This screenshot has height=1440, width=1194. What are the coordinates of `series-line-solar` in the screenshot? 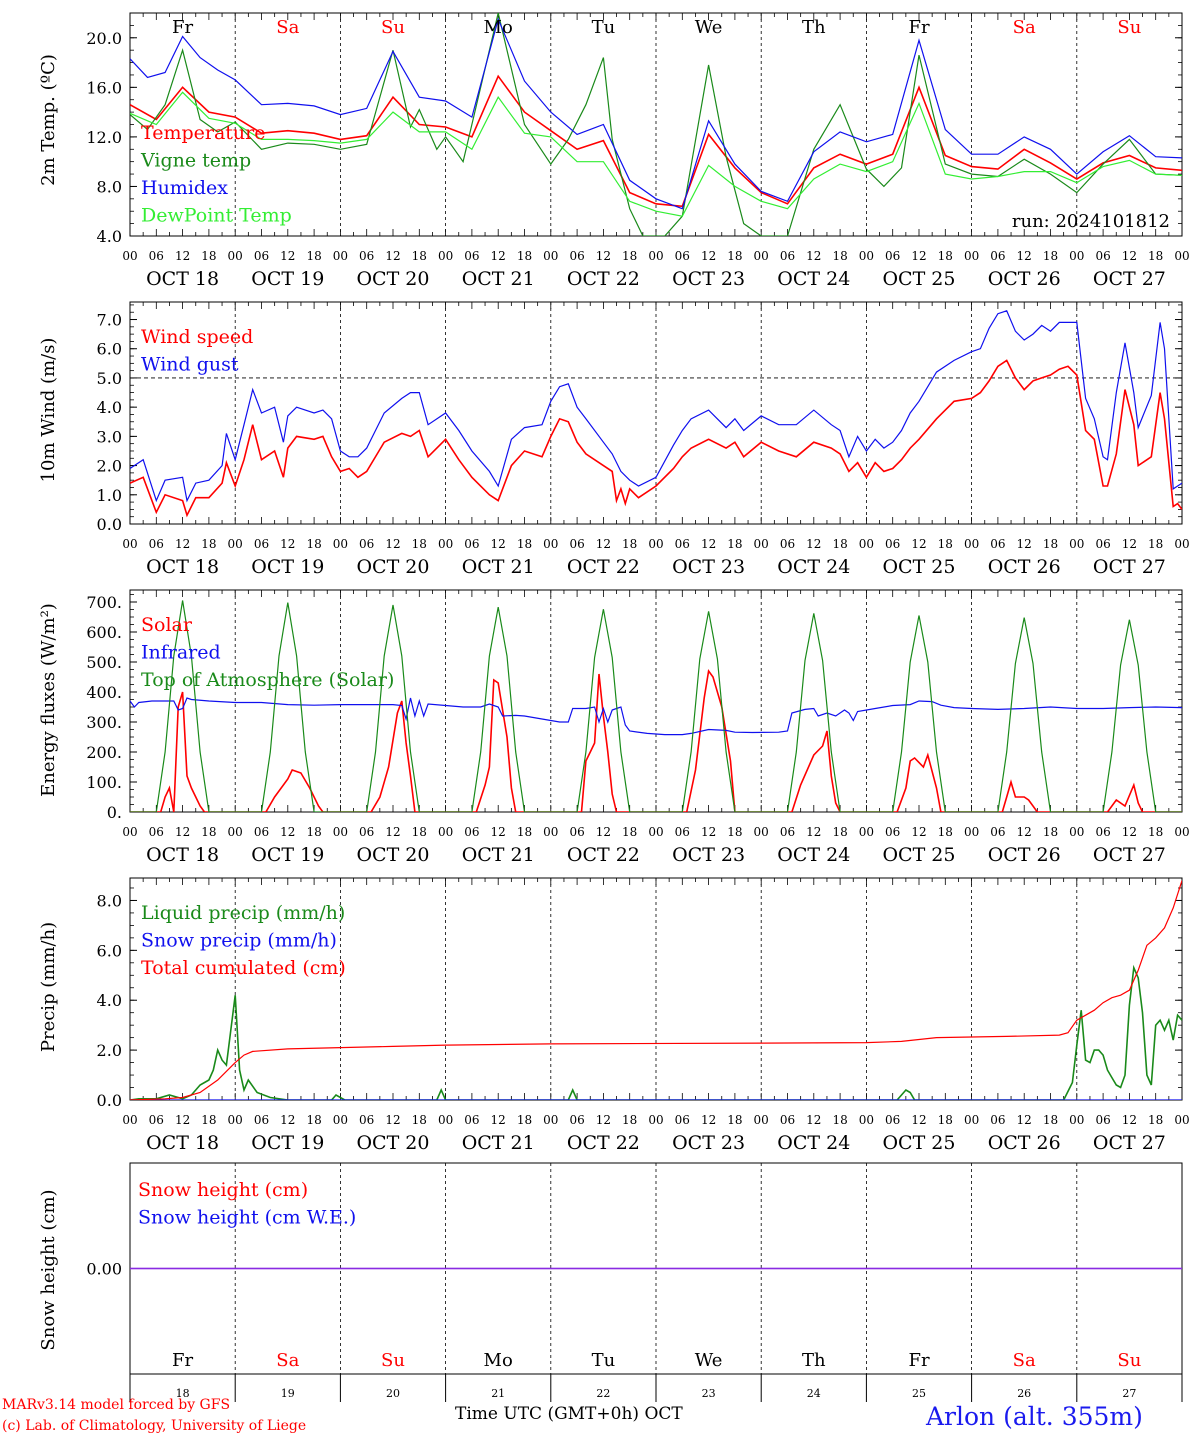 It's located at (656, 740).